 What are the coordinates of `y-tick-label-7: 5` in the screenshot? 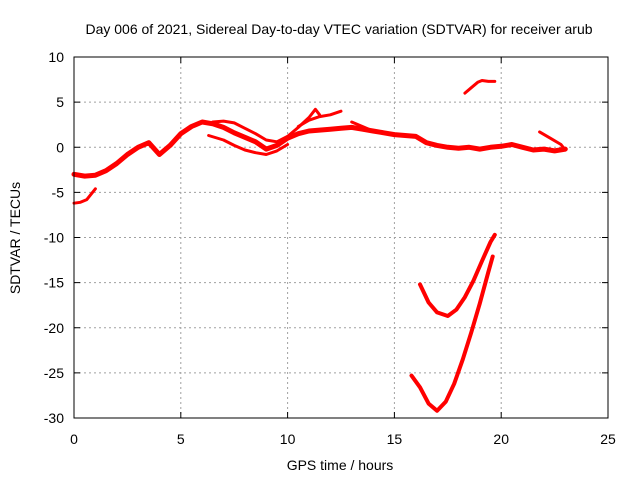 It's located at (60, 102).